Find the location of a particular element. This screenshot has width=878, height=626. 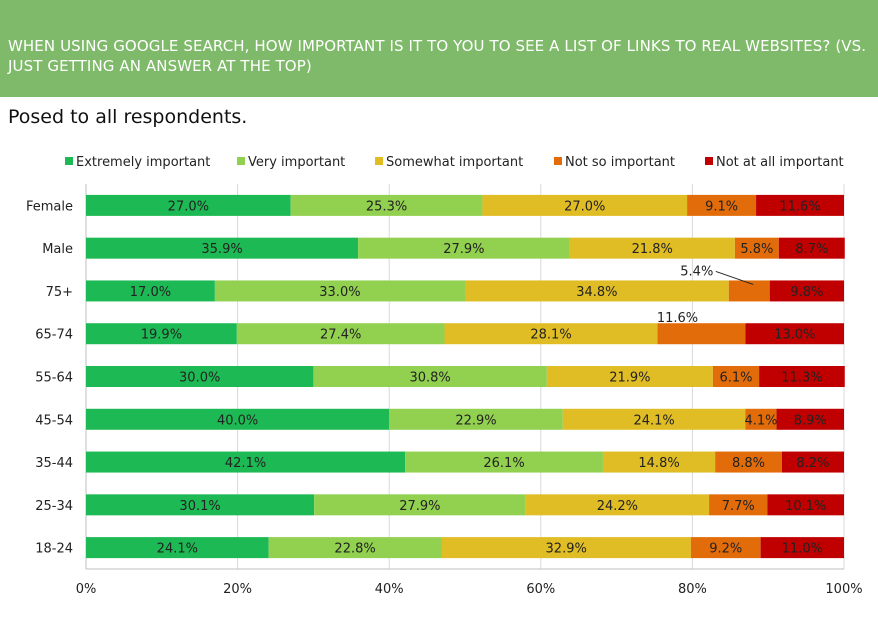

data-label: 35.9% is located at coordinates (221, 249).